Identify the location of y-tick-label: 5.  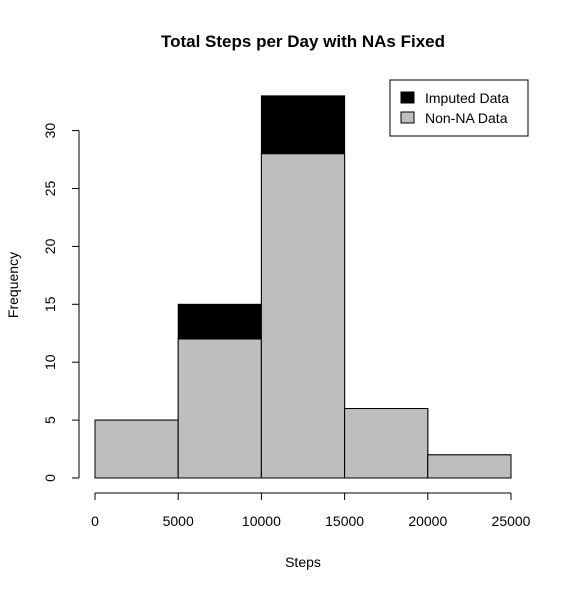
(50, 420).